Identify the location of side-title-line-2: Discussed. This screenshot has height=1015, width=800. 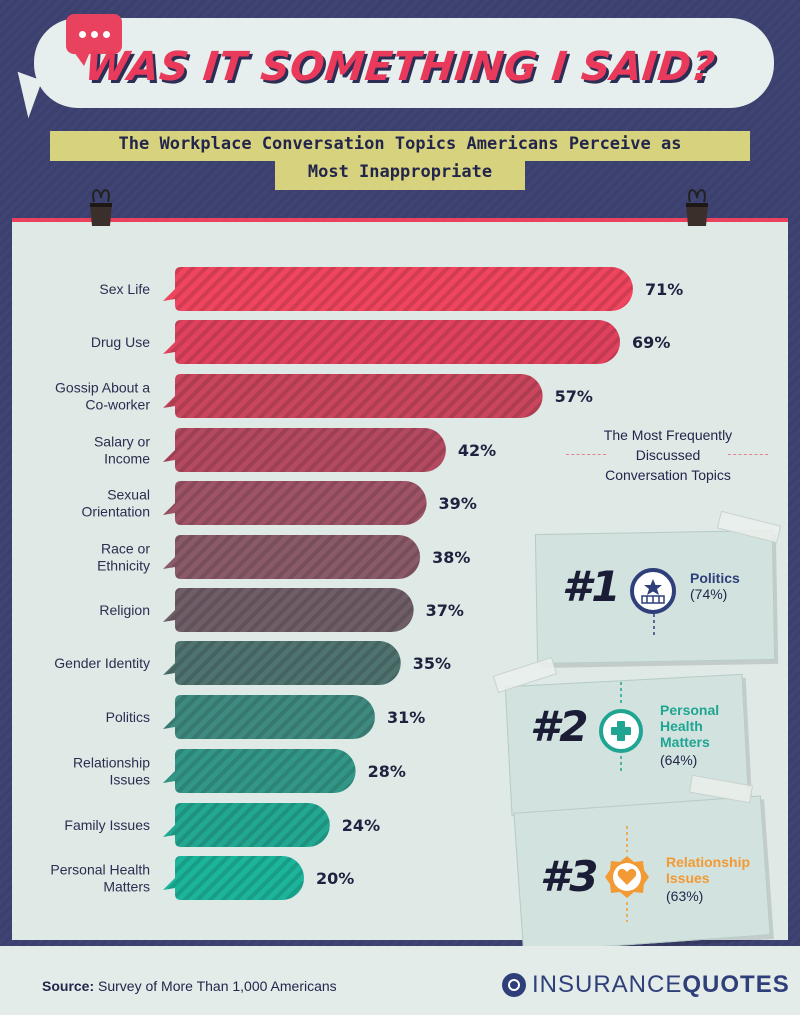
(668, 455).